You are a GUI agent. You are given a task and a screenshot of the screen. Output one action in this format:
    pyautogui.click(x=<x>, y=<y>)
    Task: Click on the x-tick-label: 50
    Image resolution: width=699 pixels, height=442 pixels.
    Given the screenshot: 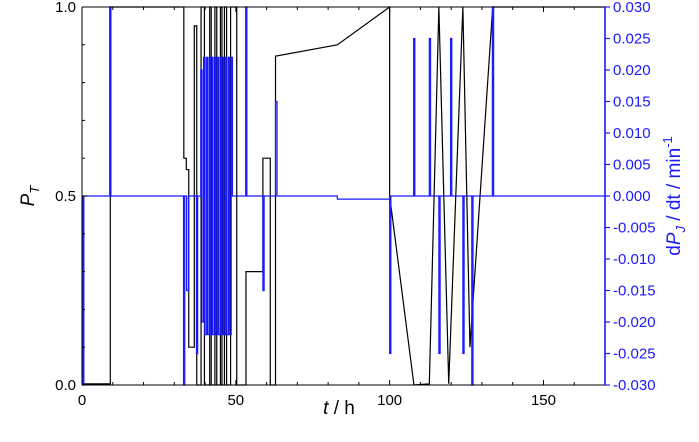 What is the action you would take?
    pyautogui.click(x=235, y=400)
    